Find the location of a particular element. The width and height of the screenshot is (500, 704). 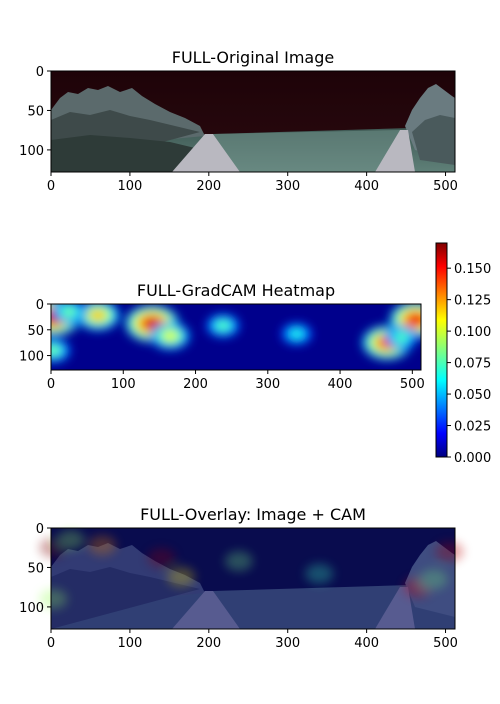

heatmap-image is located at coordinates (236, 337).